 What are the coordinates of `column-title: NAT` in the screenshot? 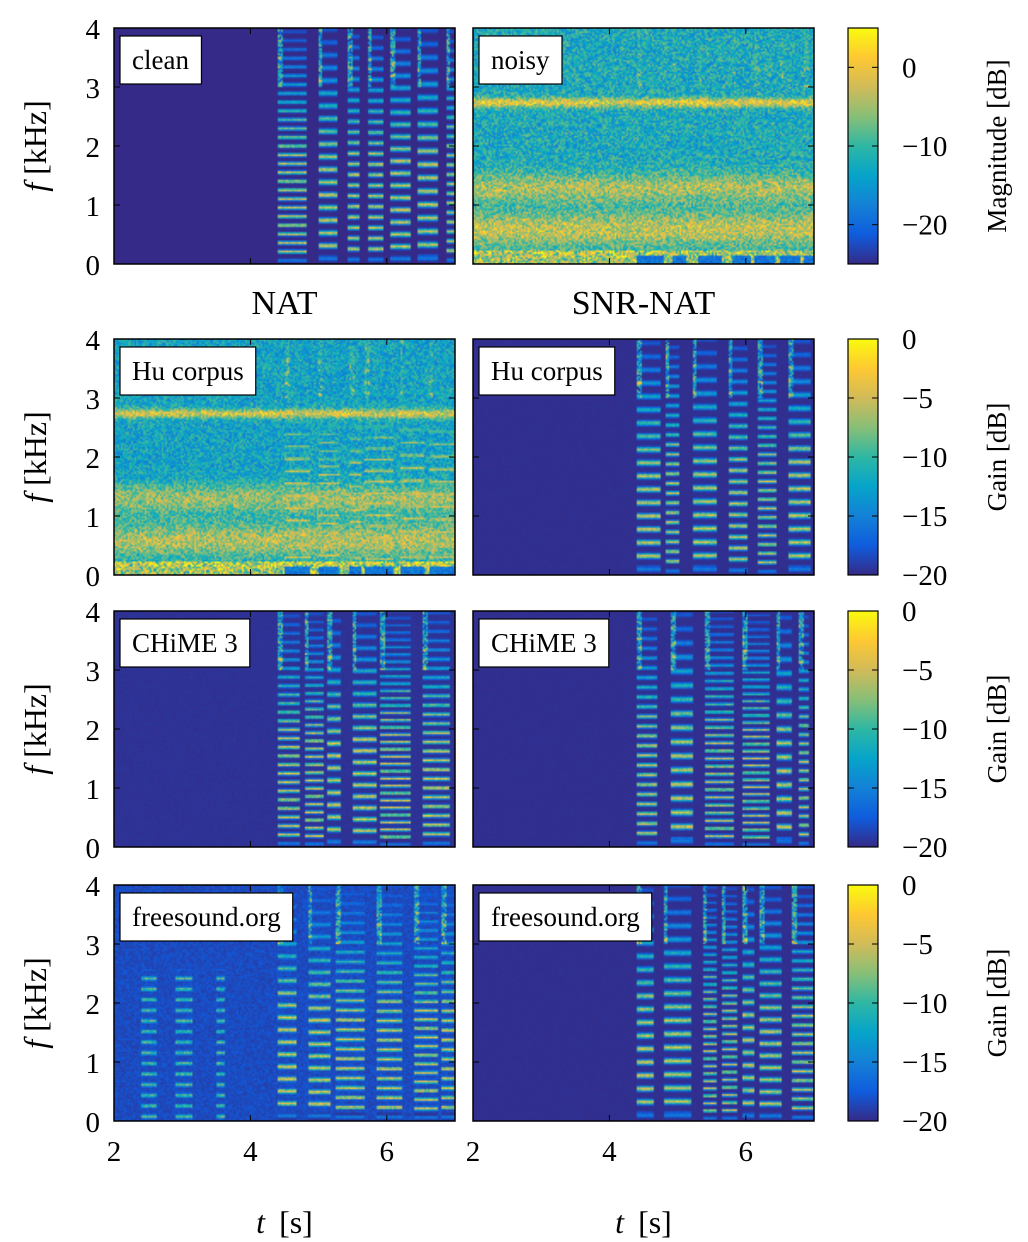 It's located at (284, 303).